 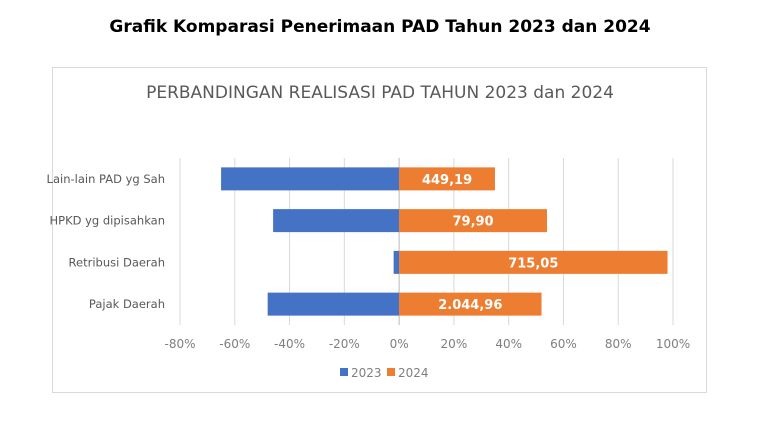 What do you see at coordinates (563, 344) in the screenshot?
I see `x-tick-label: 60%` at bounding box center [563, 344].